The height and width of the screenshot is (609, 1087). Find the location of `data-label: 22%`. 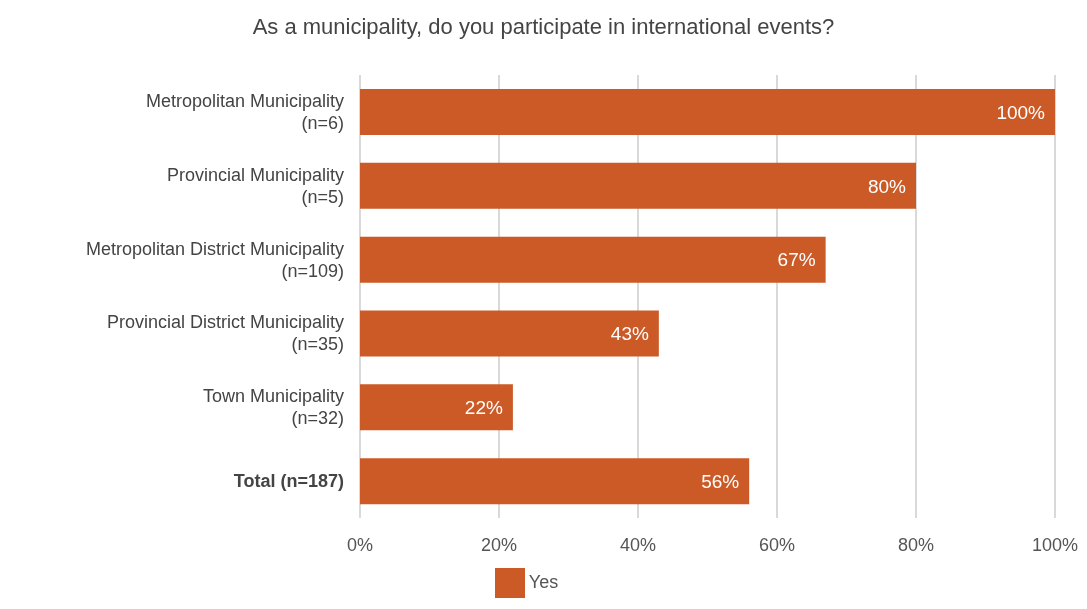

data-label: 22% is located at coordinates (483, 408).